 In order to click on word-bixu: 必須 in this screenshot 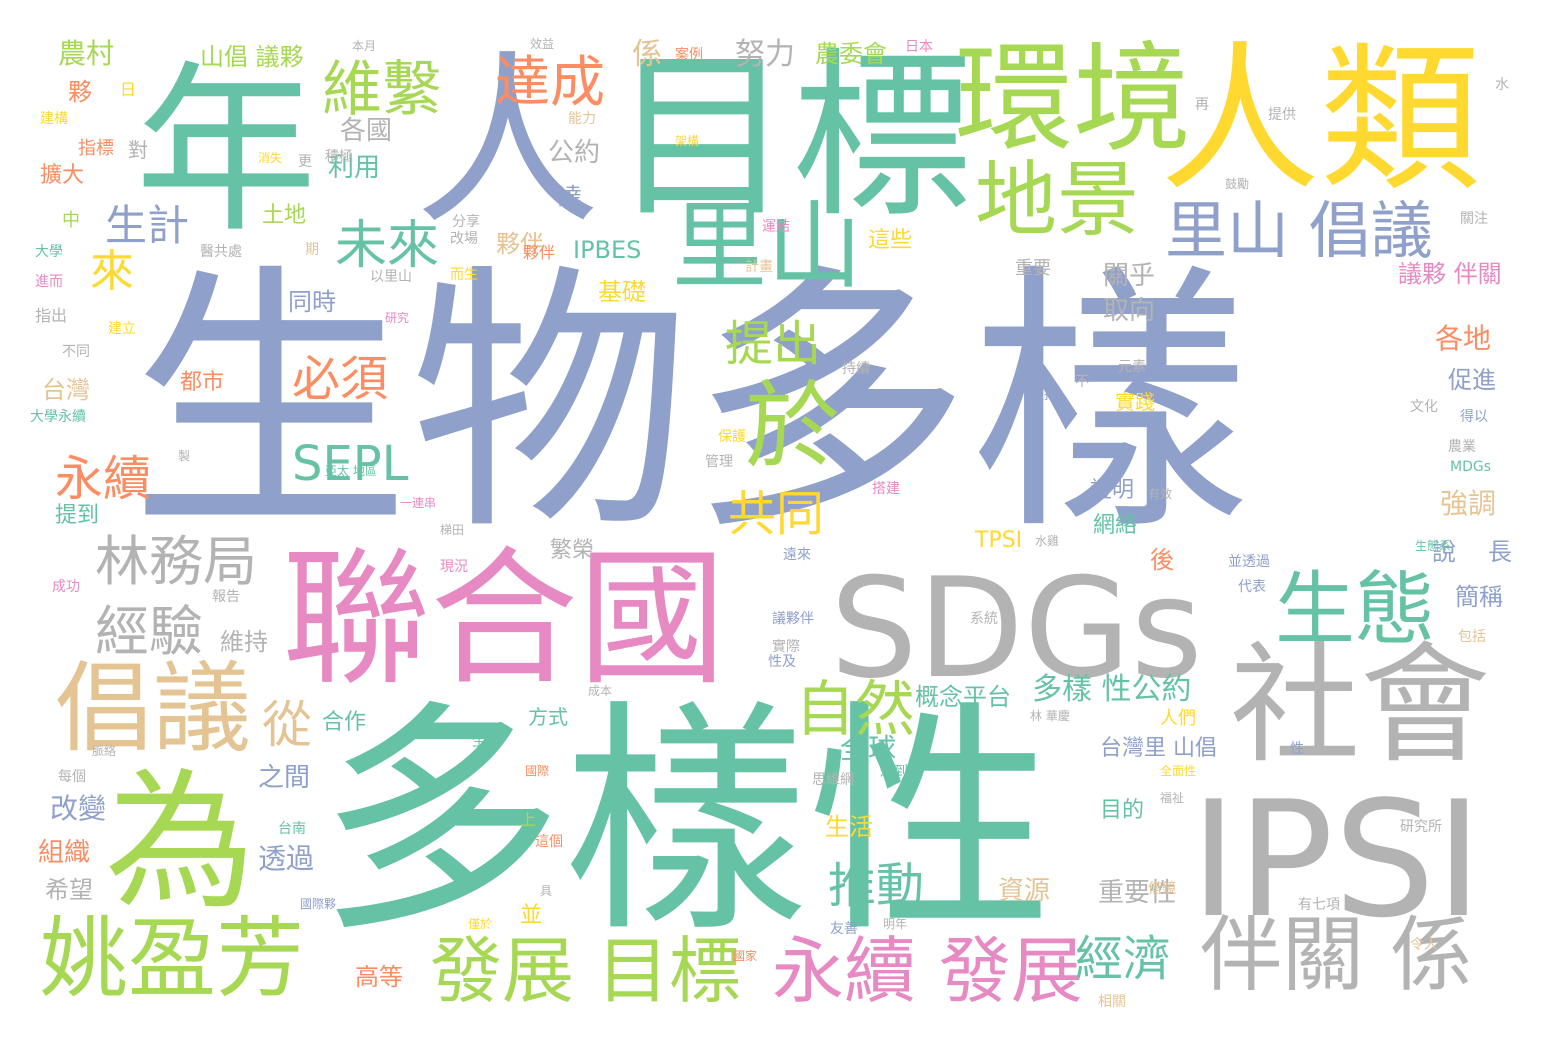, I will do `click(340, 379)`.